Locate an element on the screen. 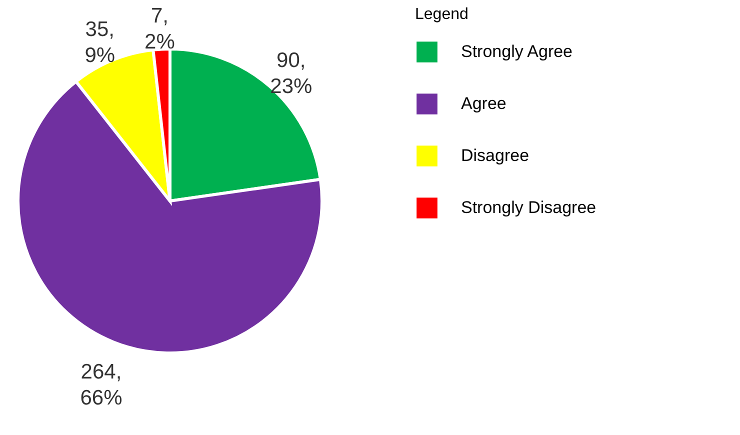 This screenshot has width=740, height=435. data-label: 264, 66% is located at coordinates (101, 385).